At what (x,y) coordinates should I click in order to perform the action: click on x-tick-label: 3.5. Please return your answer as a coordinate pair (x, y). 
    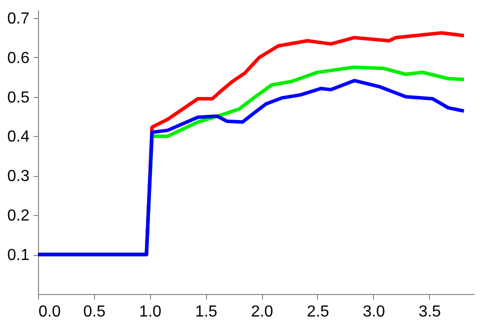
    Looking at the image, I should click on (429, 312).